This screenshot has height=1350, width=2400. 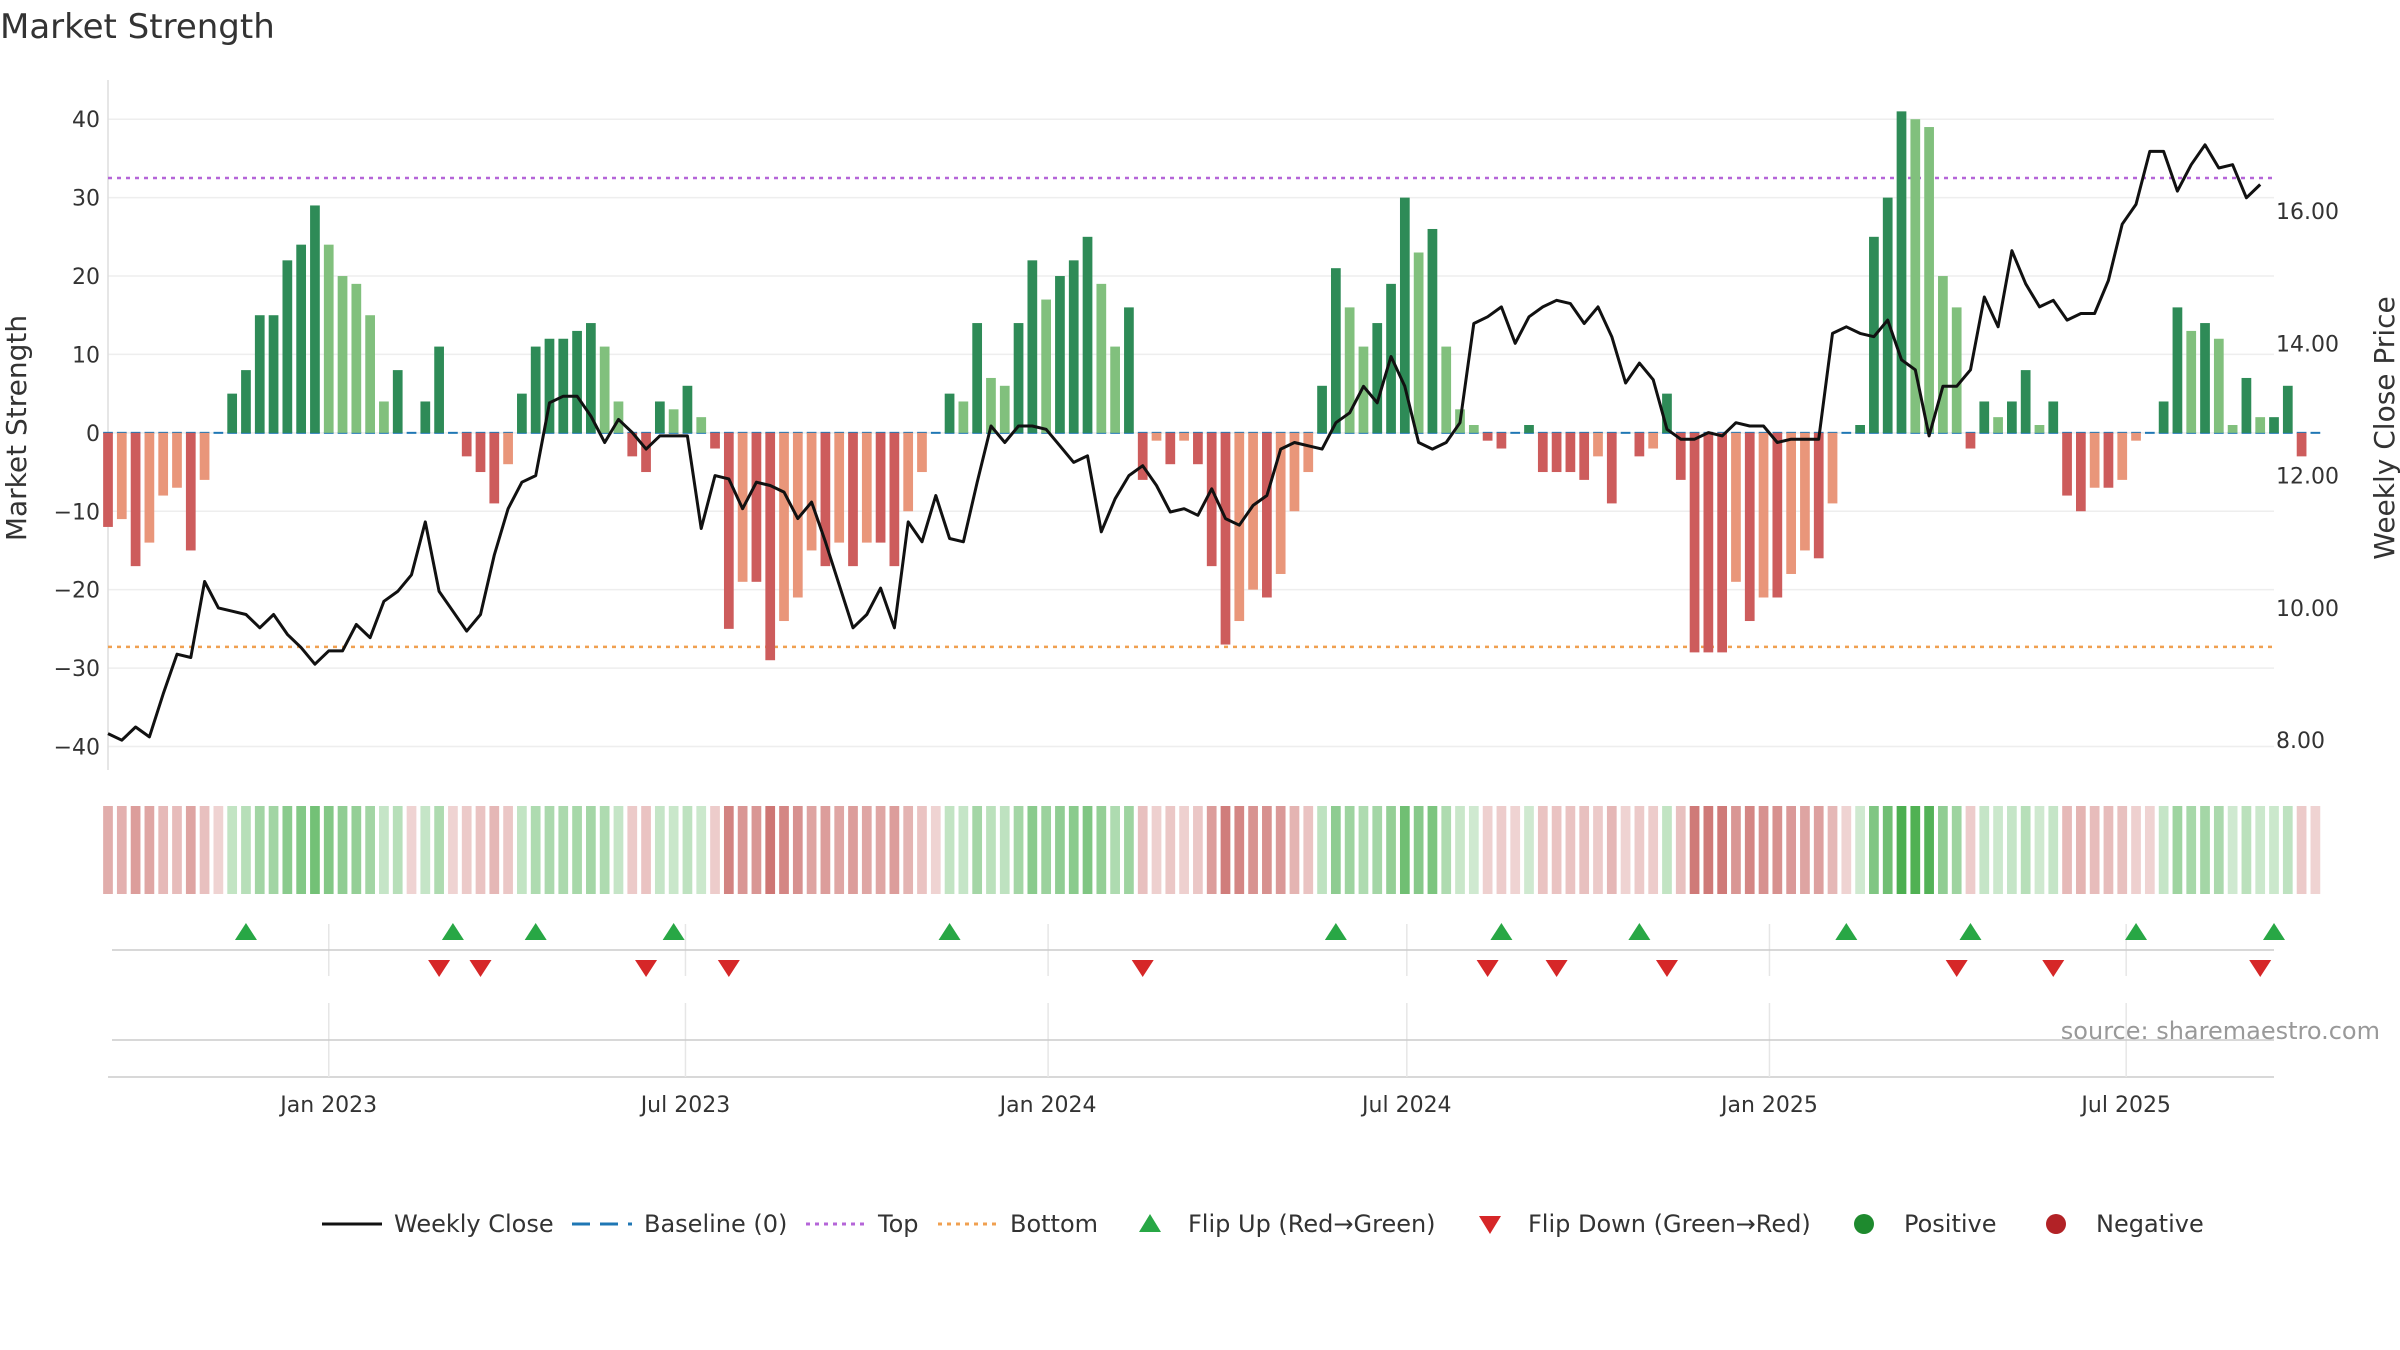 I want to click on y2-tick-label: 8.00, so click(x=2300, y=741).